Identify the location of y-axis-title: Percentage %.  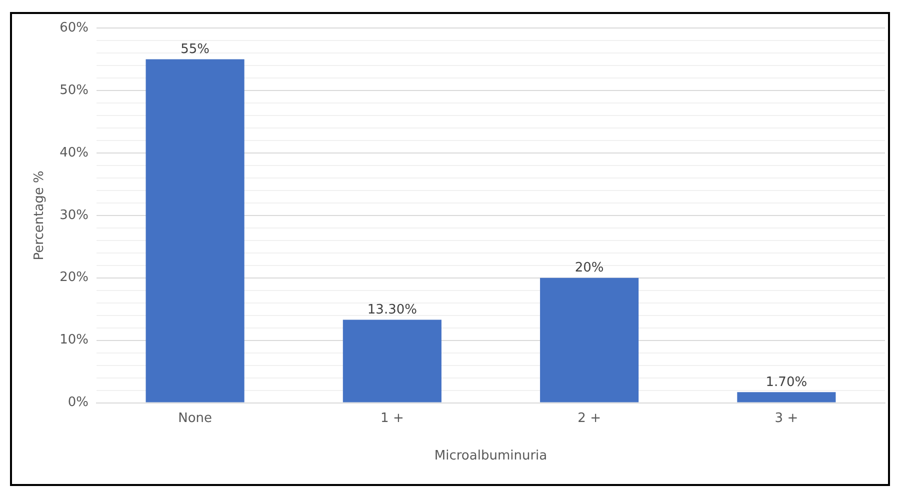
(40, 215).